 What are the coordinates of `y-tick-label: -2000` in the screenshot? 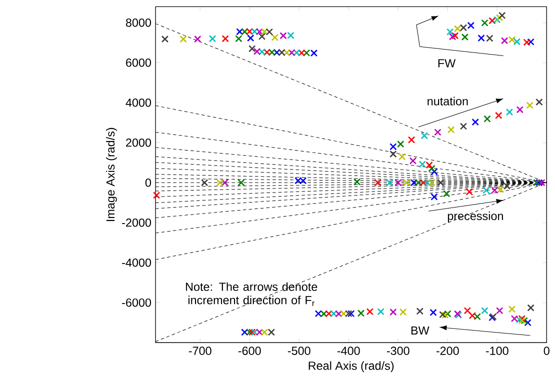 It's located at (137, 222).